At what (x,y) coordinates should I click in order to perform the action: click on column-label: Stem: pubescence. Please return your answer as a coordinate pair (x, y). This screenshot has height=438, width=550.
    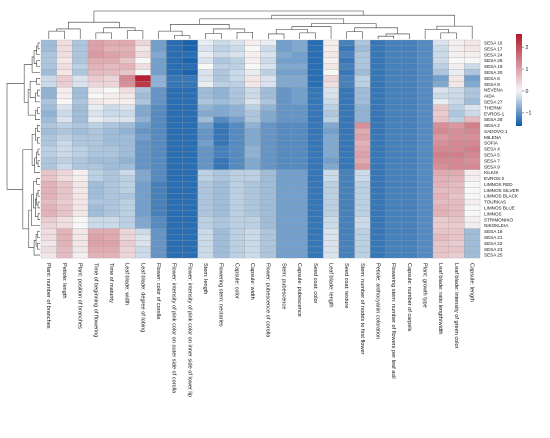
    Looking at the image, I should click on (283, 286).